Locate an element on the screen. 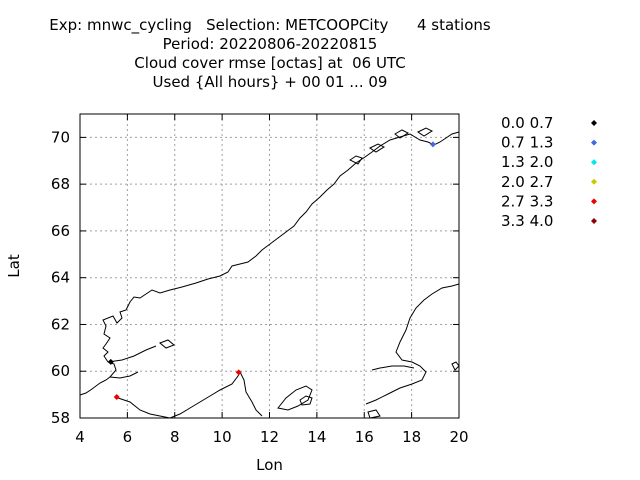  skagerrak-coast is located at coordinates (190, 395).